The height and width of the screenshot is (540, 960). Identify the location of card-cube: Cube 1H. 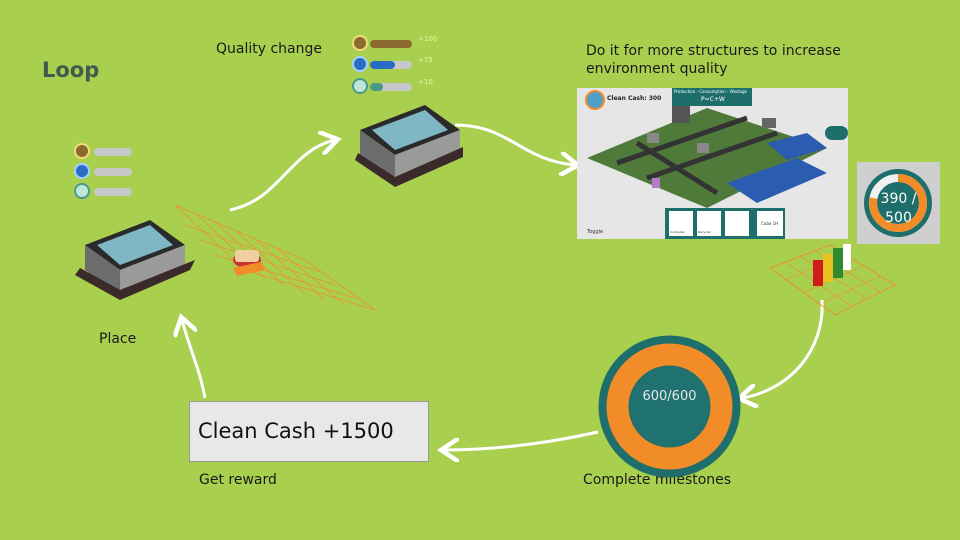
(770, 223).